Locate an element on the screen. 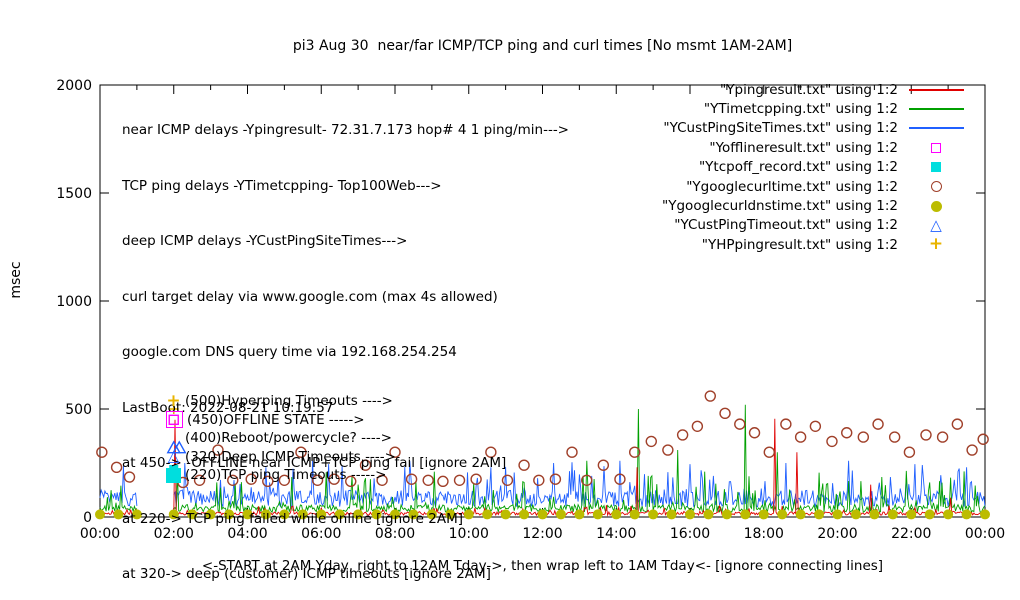 This screenshot has width=1020, height=600. legend-entry: "Ygooglecurldnstime.txt" using 1:2 is located at coordinates (784, 205).